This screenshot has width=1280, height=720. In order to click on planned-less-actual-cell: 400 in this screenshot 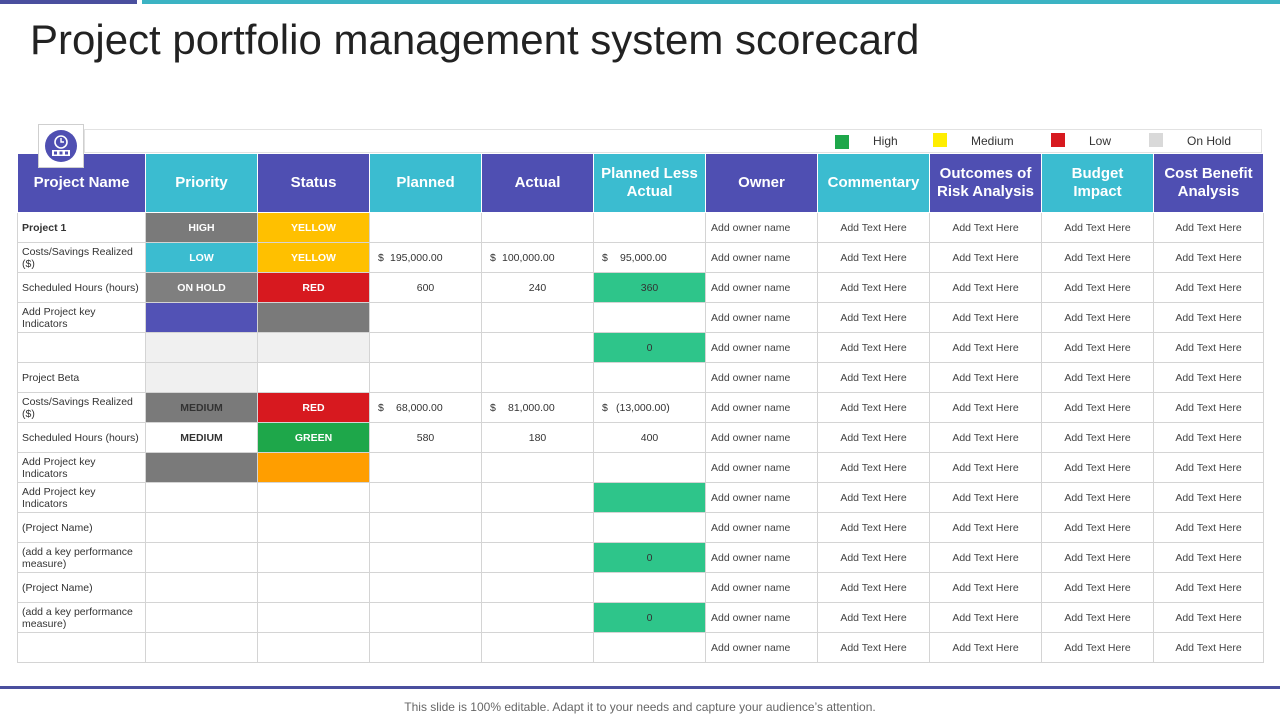, I will do `click(649, 437)`.